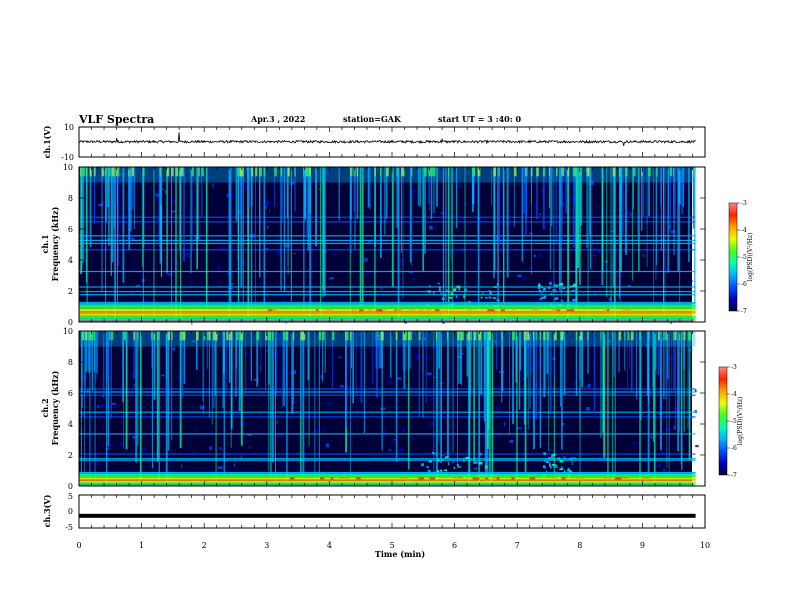  Describe the element at coordinates (392, 511) in the screenshot. I see `ch3-ticks` at that location.